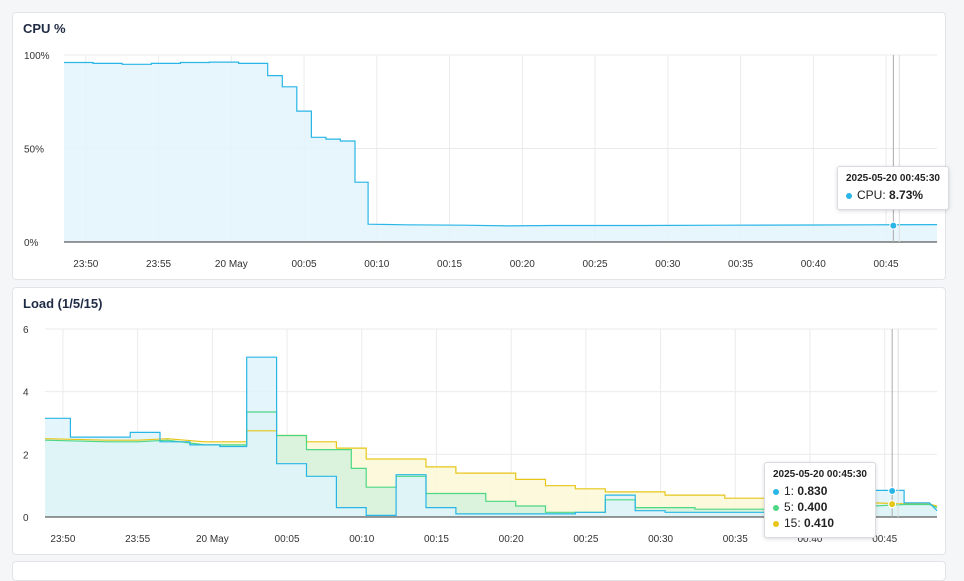 The height and width of the screenshot is (581, 964). I want to click on cpu-tooltip: 2025-05-20 00:45:30 CPU: 8.73%, so click(893, 188).